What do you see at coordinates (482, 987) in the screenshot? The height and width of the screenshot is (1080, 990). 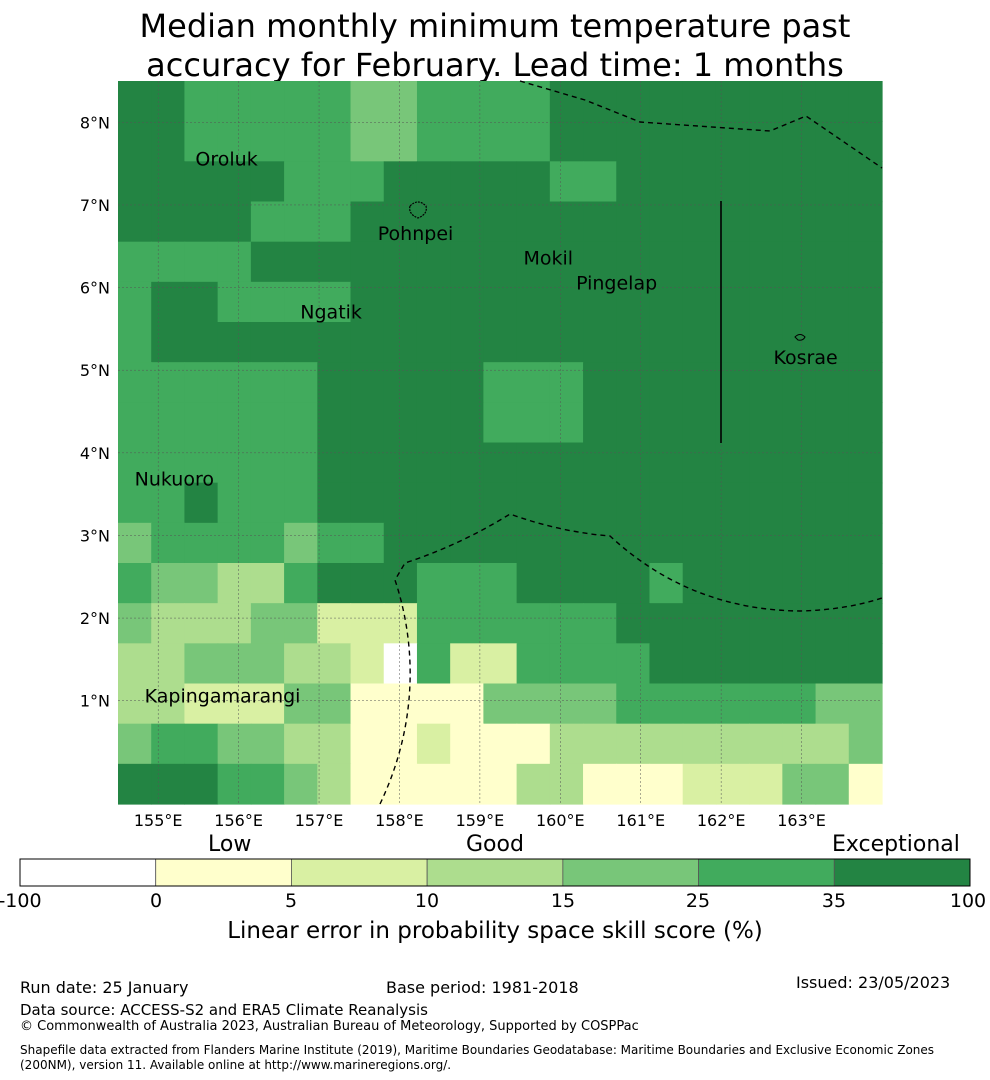 I see `base-period: Base period: 1981-2018` at bounding box center [482, 987].